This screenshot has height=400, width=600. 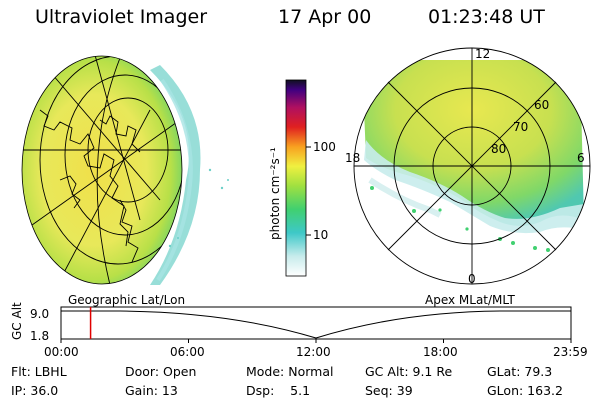 What do you see at coordinates (352, 158) in the screenshot?
I see `mlt-label-18: 18` at bounding box center [352, 158].